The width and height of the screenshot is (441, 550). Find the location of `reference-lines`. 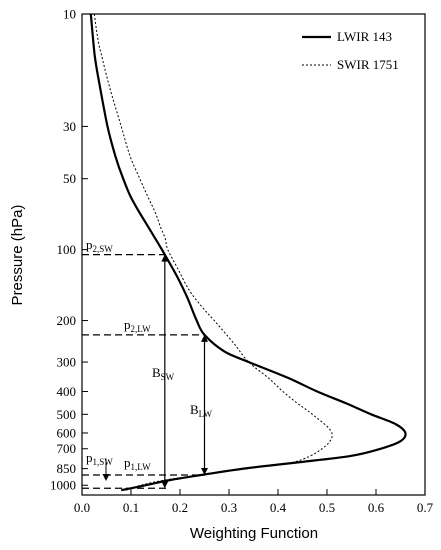

reference-lines is located at coordinates (143, 371).